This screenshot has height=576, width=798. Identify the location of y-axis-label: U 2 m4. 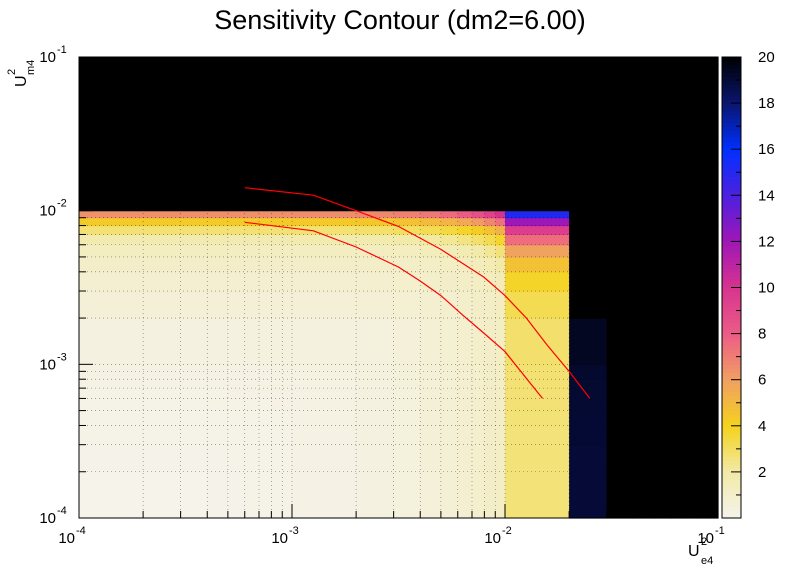
(21, 73).